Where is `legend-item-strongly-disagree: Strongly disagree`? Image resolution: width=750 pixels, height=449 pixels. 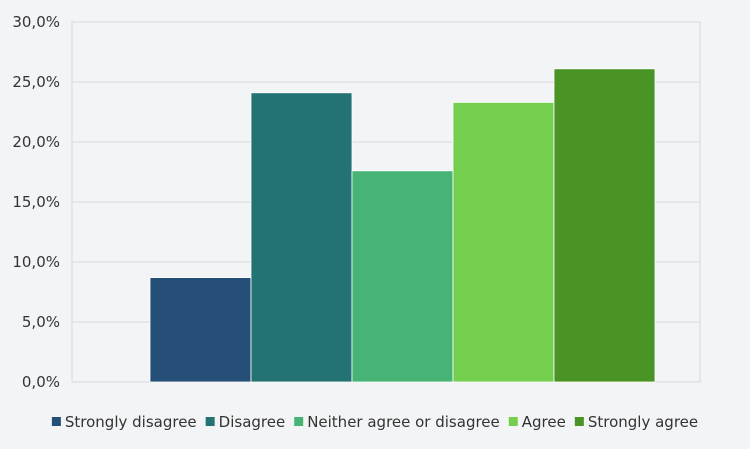
legend-item-strongly-disagree: Strongly disagree is located at coordinates (124, 422).